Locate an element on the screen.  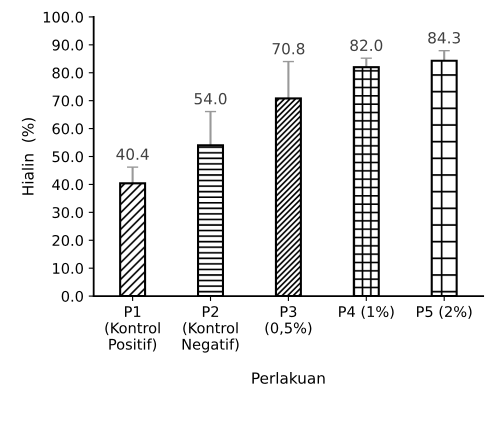
y-tick-label: 90.0 is located at coordinates (67, 45).